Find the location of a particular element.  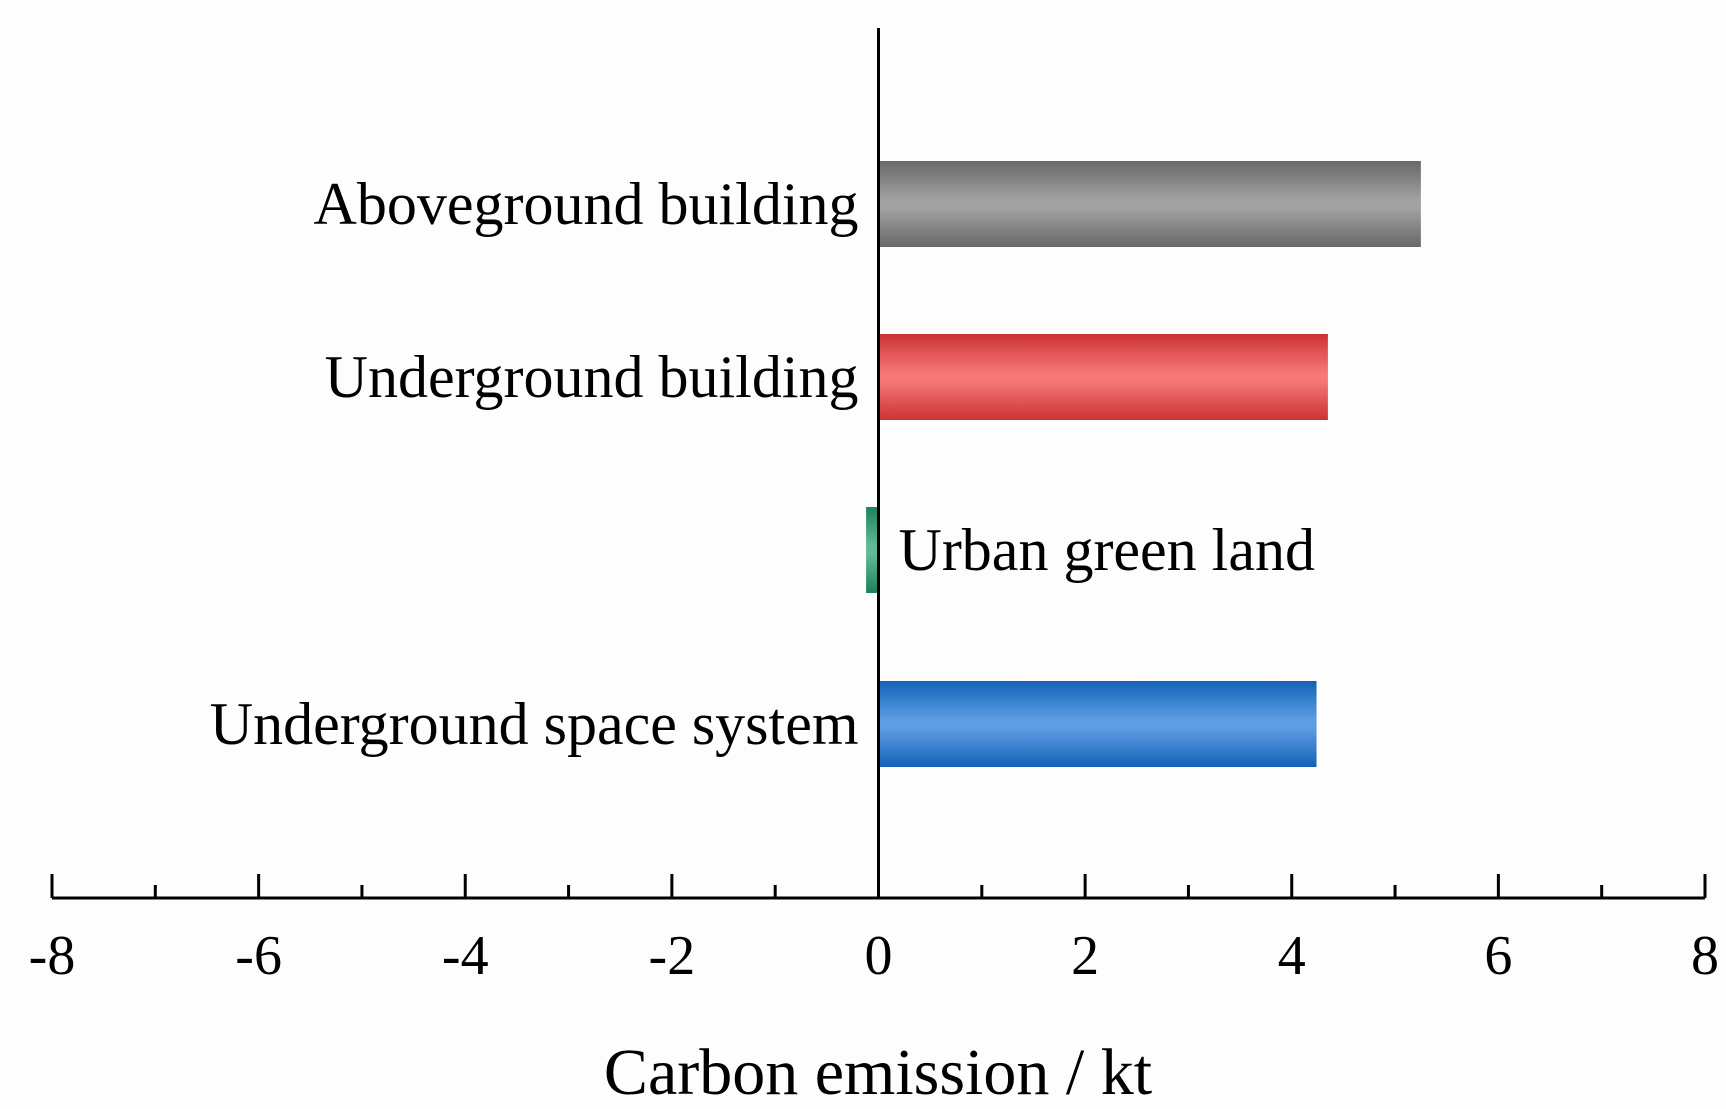

x-tick-label: 8 is located at coordinates (1705, 956).